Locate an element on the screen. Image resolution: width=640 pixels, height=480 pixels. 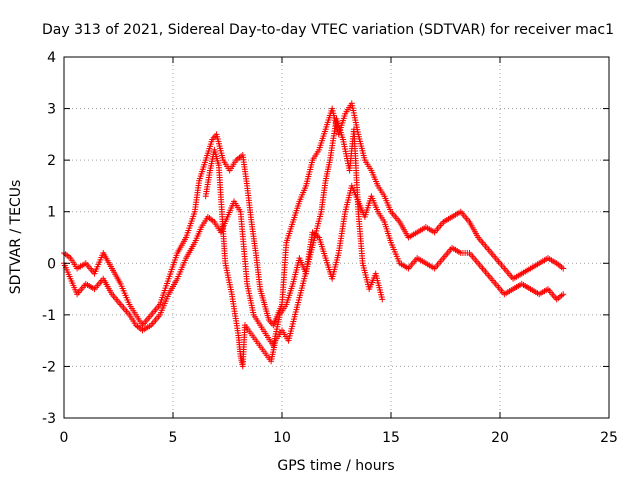
y-tick-label: -2 is located at coordinates (49, 367).